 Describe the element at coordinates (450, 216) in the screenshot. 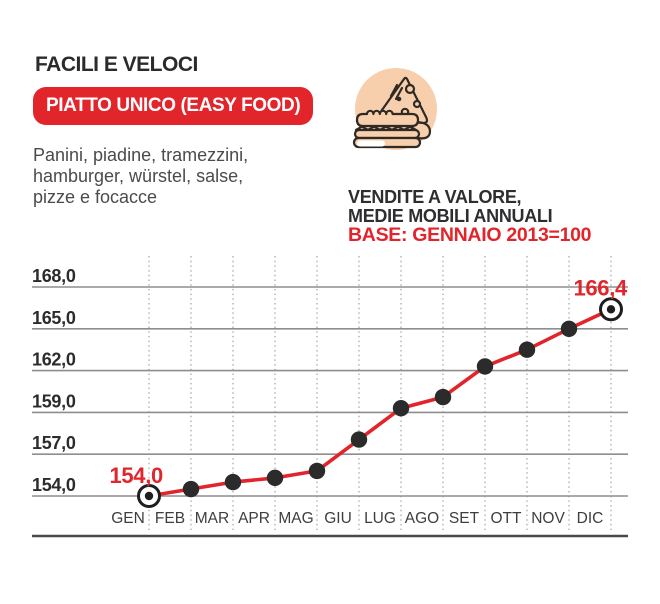

I see `chart-title-line-2: MEDIE MOBILI ANNUALI` at that location.